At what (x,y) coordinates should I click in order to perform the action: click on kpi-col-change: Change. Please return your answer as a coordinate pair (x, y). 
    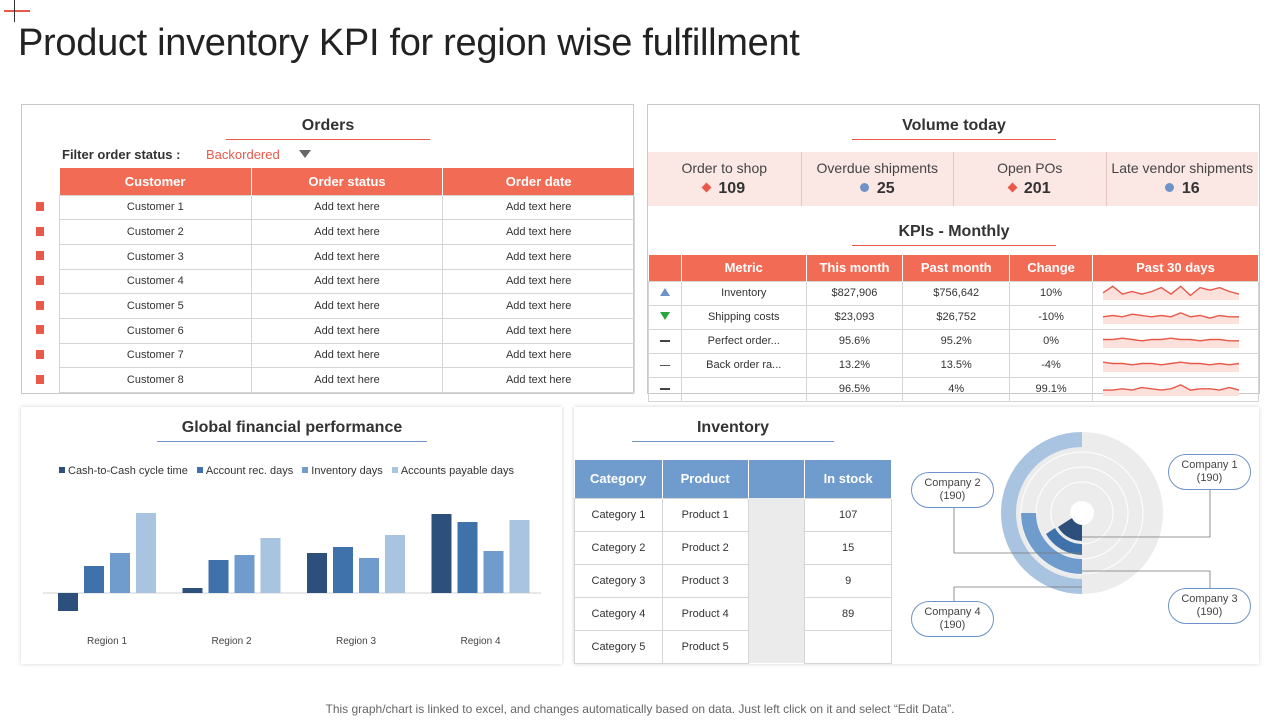
    Looking at the image, I should click on (1051, 268).